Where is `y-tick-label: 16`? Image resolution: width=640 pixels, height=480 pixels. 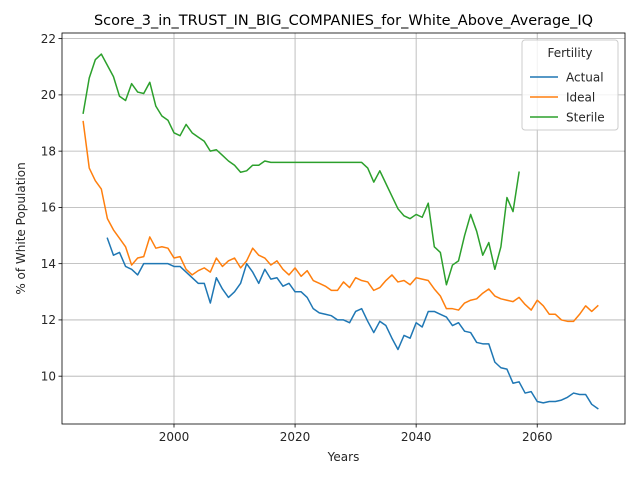
y-tick-label: 16 is located at coordinates (48, 208).